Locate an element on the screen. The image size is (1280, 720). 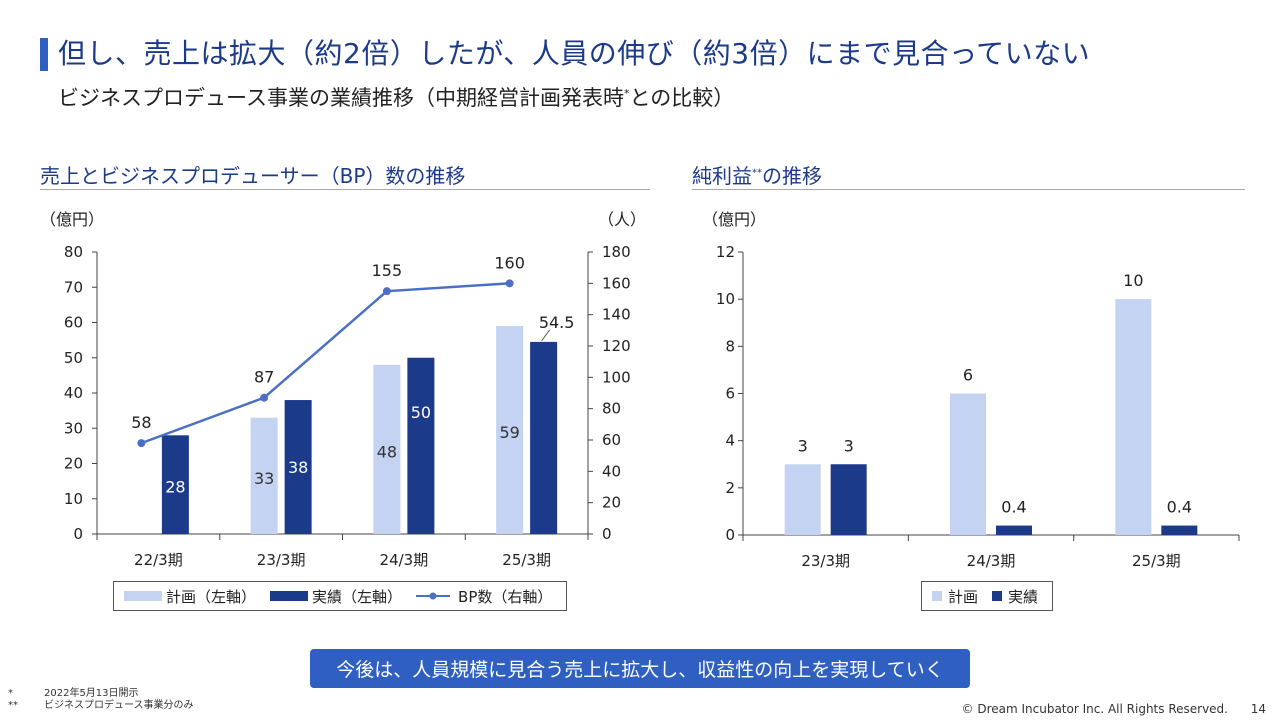
plan-bar-label: 33 is located at coordinates (264, 478).